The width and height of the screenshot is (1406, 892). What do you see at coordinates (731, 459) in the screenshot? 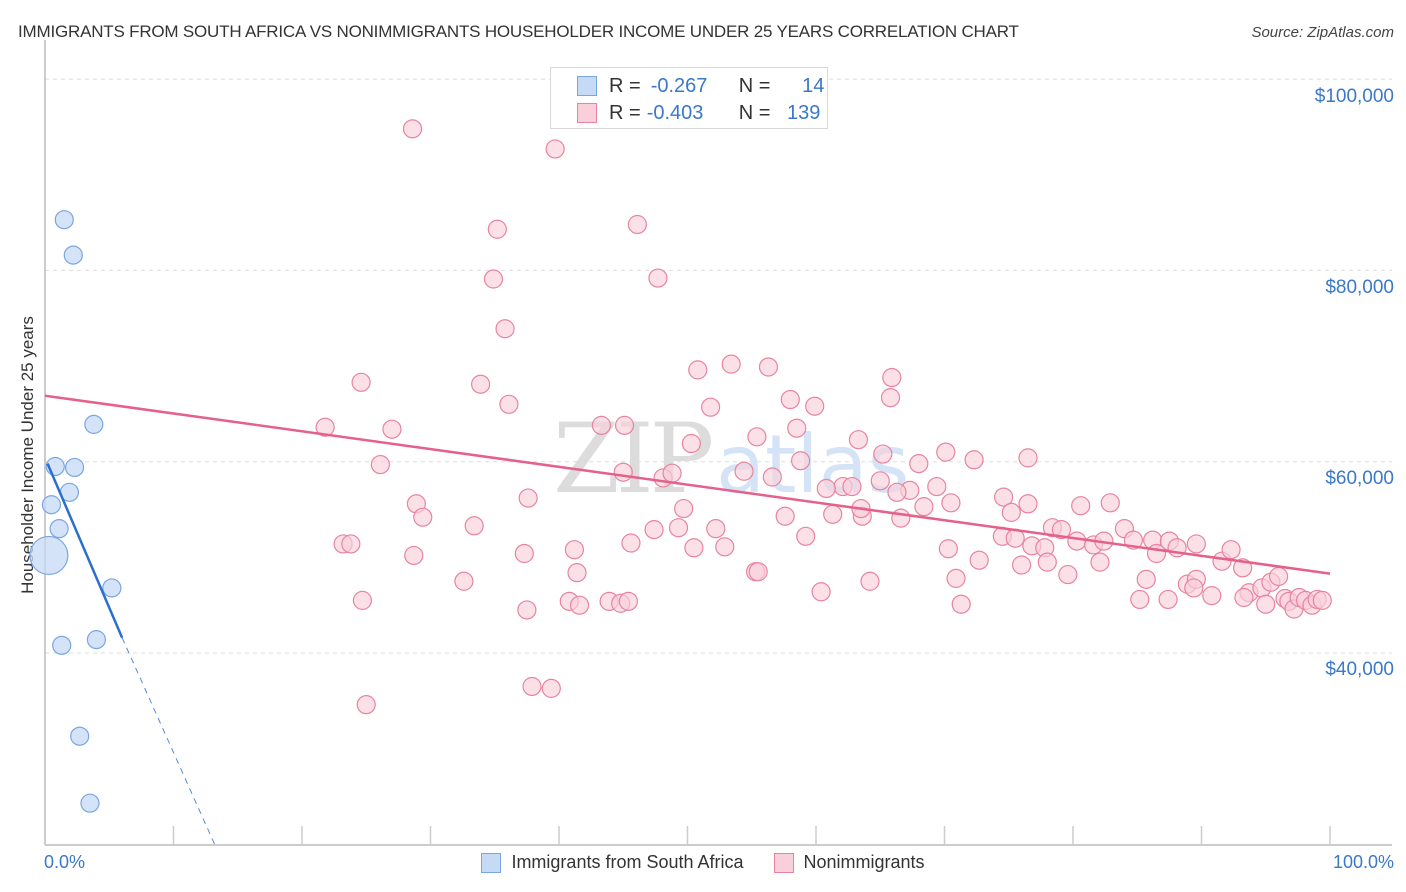
I see `watermark: ZIP atlas` at bounding box center [731, 459].